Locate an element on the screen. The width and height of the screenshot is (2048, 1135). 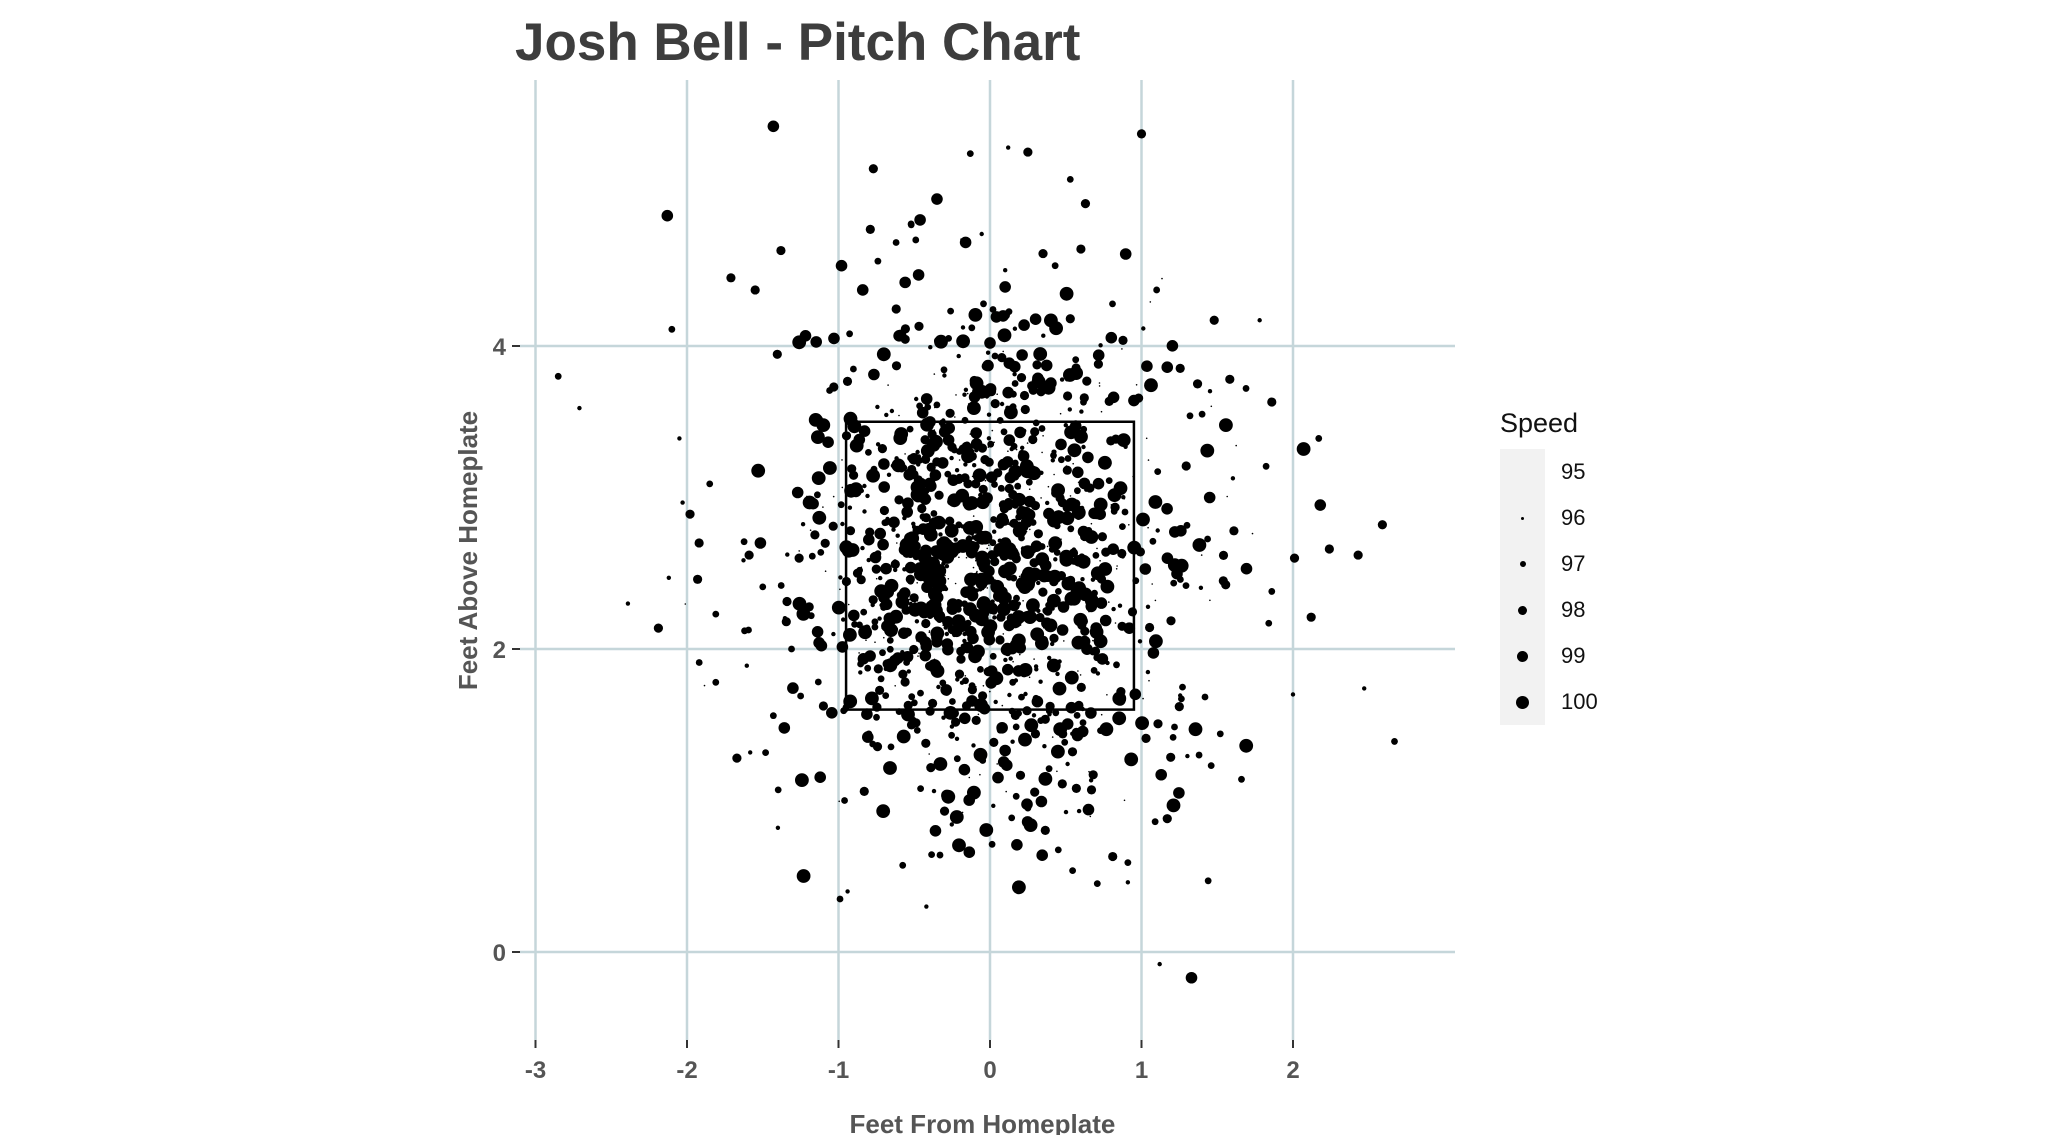
x-tick-label: -2 is located at coordinates (686, 1070).